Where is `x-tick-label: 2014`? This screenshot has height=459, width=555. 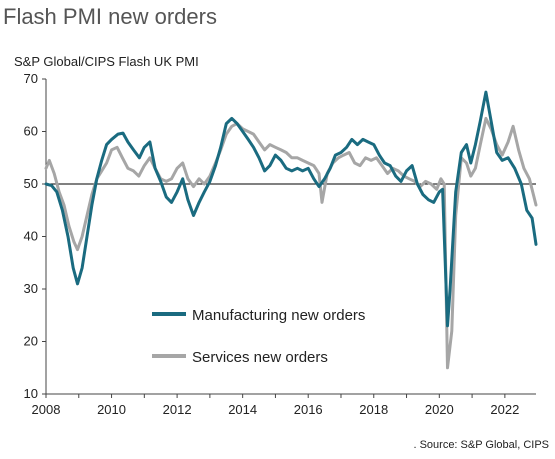 x-tick-label: 2014 is located at coordinates (242, 409).